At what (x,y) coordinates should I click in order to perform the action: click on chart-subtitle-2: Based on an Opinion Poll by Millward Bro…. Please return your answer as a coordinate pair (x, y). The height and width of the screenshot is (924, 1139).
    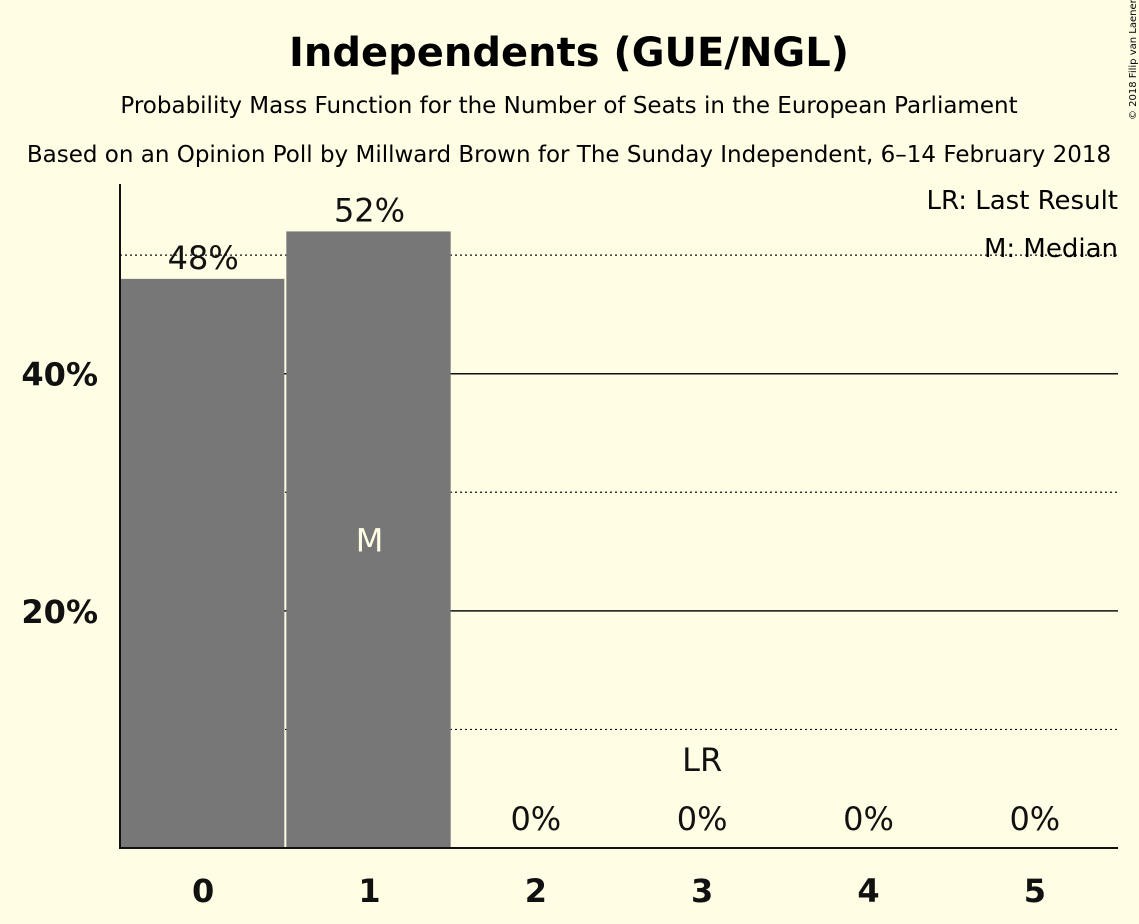
    Looking at the image, I should click on (569, 155).